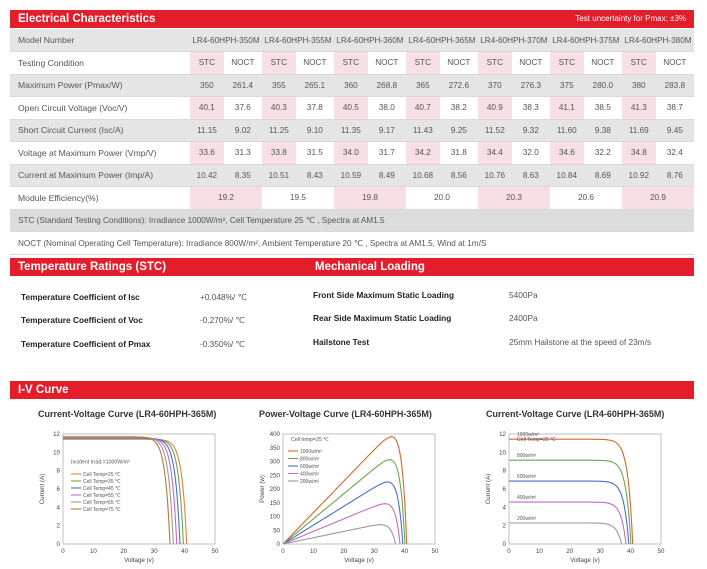 The width and height of the screenshot is (707, 569). I want to click on mechanical-label: Rear Side Maximum Static Loading, so click(382, 318).